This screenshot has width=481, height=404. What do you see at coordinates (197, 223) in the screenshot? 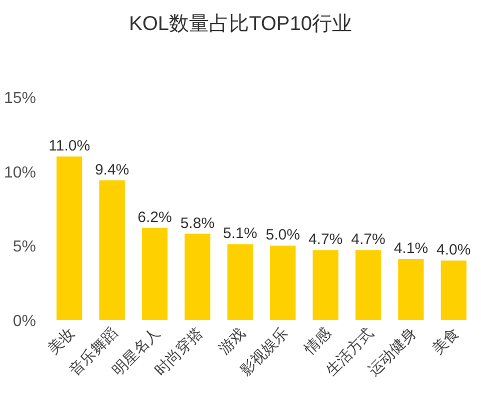
I see `data-label: 5.8%` at bounding box center [197, 223].